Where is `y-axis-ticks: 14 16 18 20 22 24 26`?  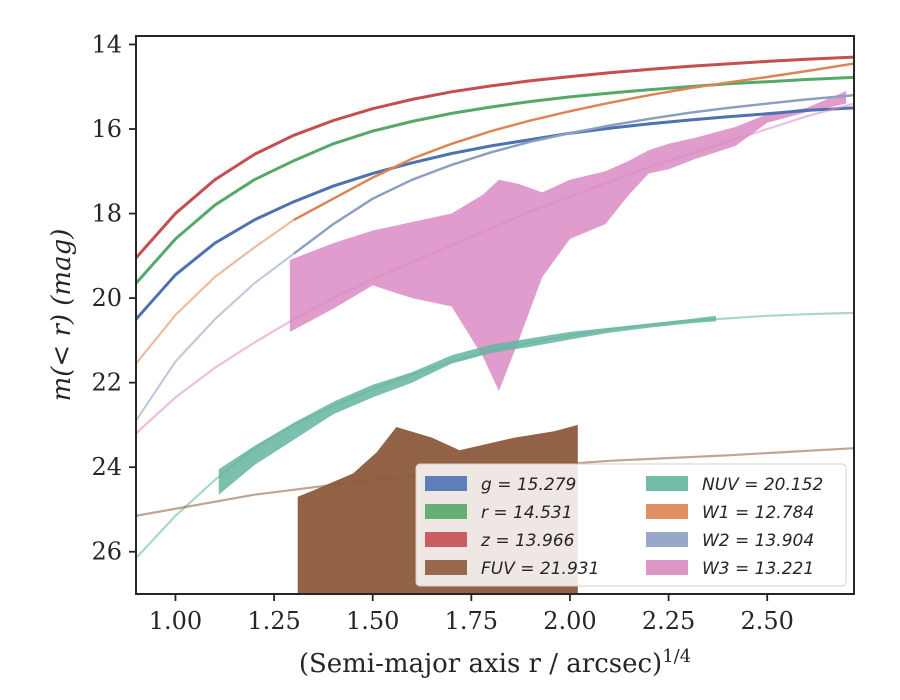
y-axis-ticks: 14 16 18 20 22 24 26 is located at coordinates (113, 298).